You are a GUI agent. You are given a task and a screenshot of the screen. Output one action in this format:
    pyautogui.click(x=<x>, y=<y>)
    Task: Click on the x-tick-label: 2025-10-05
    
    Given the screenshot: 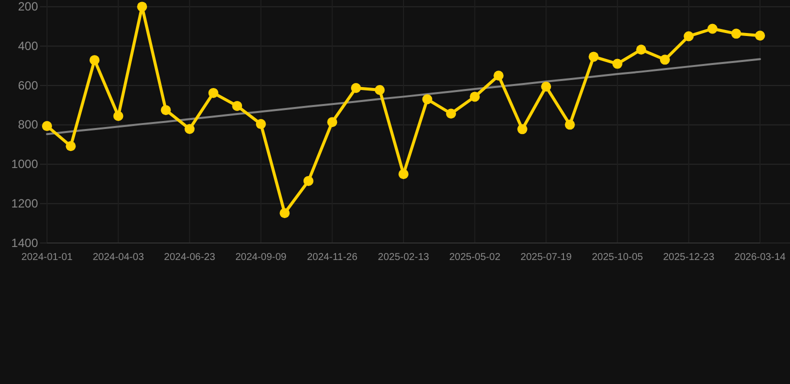 What is the action you would take?
    pyautogui.click(x=618, y=257)
    